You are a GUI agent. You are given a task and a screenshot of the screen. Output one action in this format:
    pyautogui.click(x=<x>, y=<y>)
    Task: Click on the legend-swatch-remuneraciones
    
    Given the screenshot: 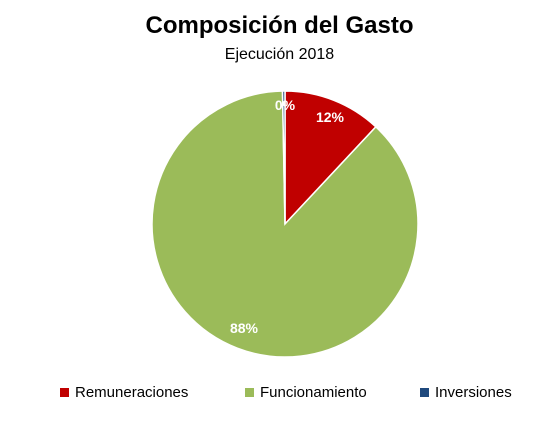 What is the action you would take?
    pyautogui.click(x=64, y=392)
    